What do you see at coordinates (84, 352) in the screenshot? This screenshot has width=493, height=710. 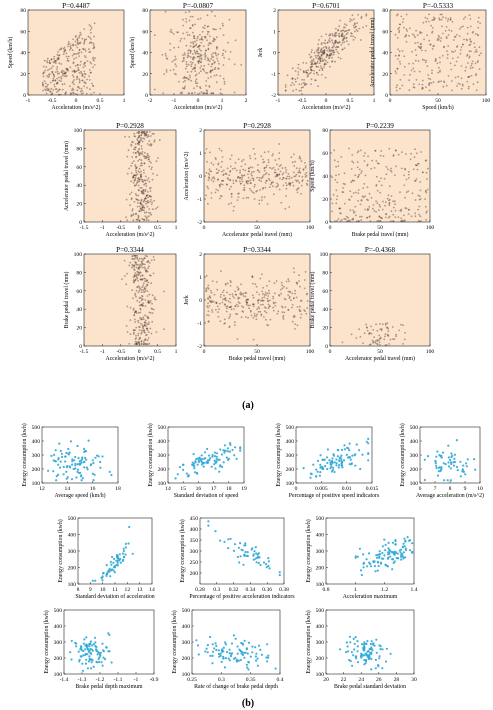 I see `x-tick-label: -1.5` at bounding box center [84, 352].